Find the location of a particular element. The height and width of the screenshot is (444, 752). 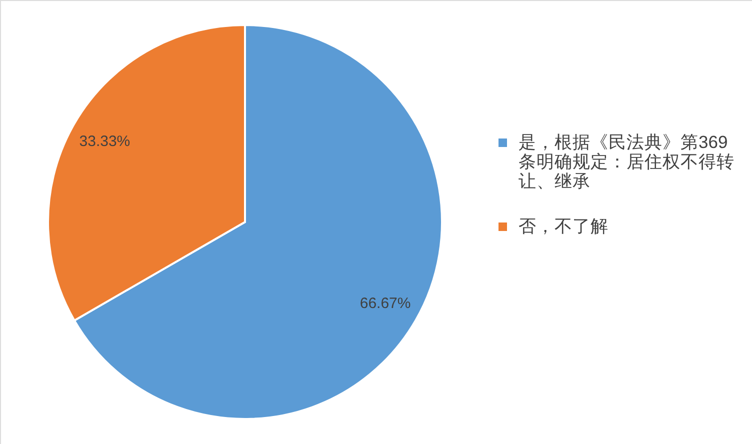

legend-label: 是，根据《民法典》第369条明确规定：居住权不得转让、继承 is located at coordinates (626, 161).